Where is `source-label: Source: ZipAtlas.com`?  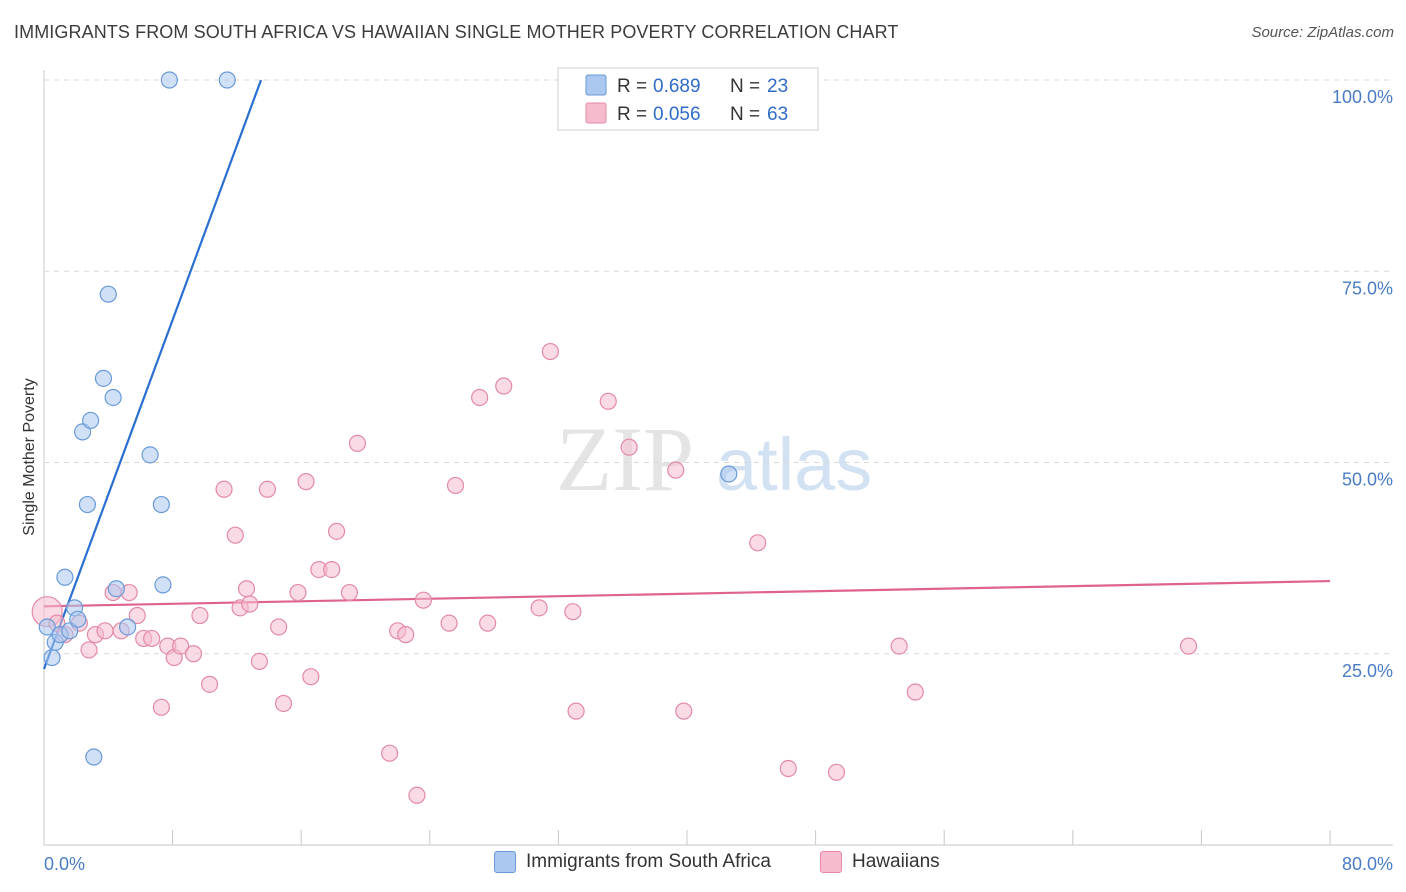 source-label: Source: ZipAtlas.com is located at coordinates (1322, 32).